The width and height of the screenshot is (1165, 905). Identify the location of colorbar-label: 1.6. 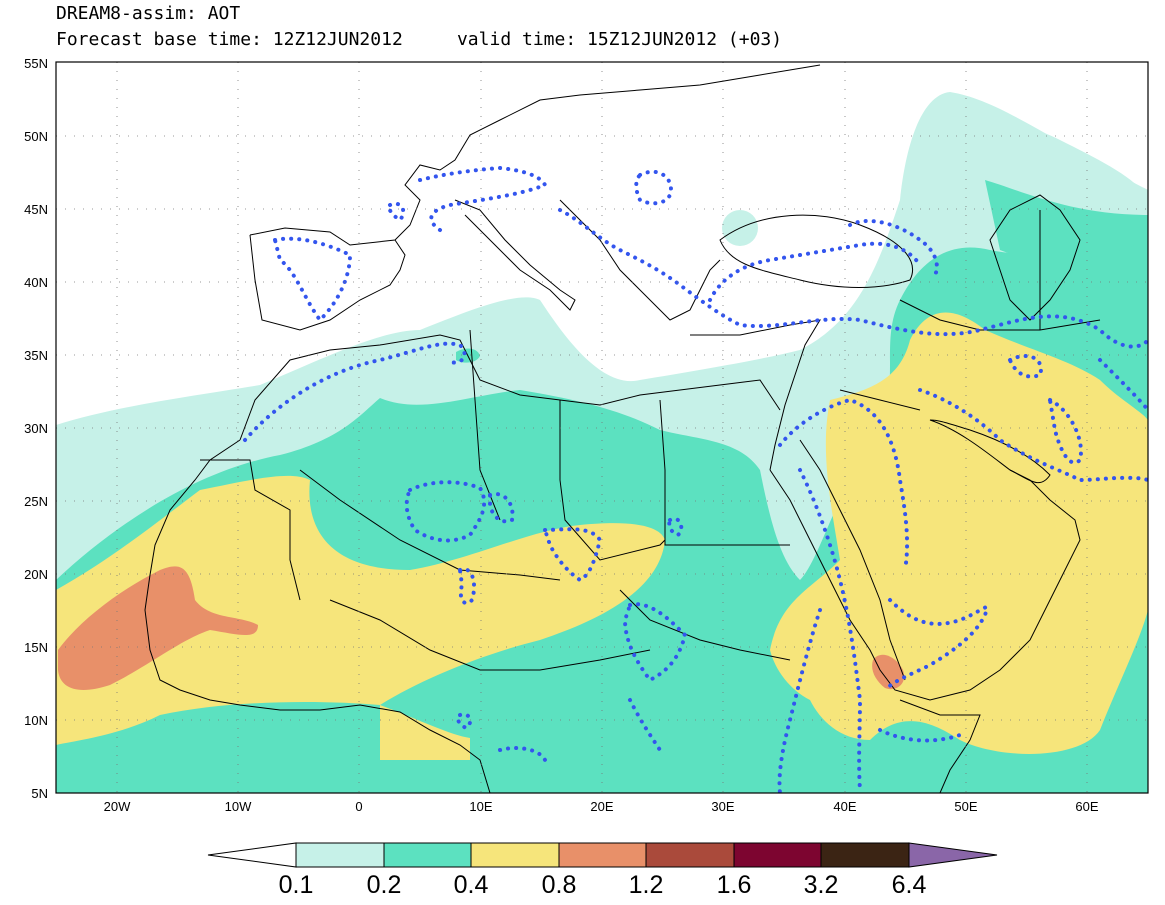
(734, 885).